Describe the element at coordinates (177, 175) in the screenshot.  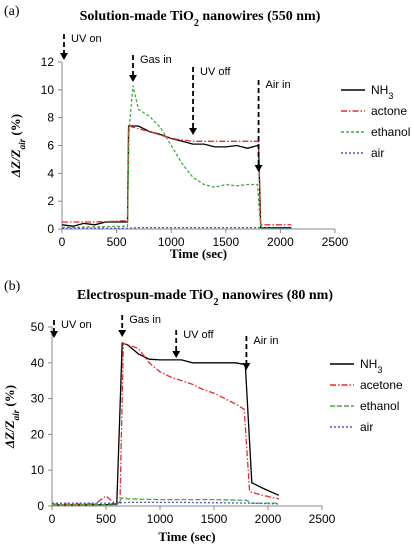
I see `series-line-actone` at that location.